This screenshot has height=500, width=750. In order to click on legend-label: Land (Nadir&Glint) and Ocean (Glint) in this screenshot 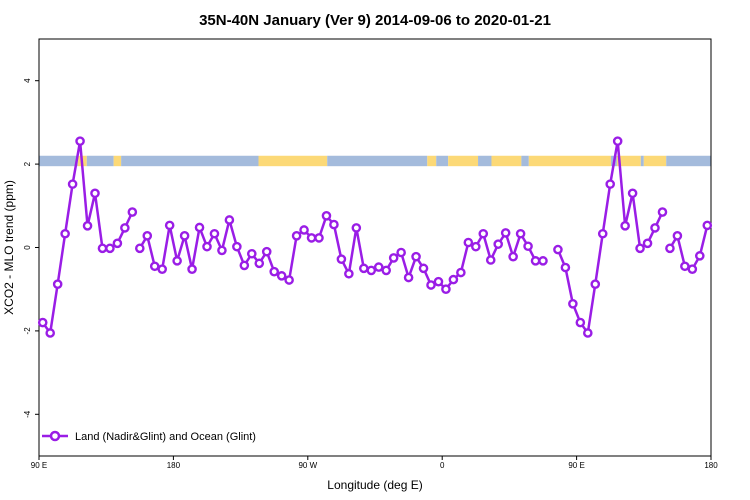, I will do `click(165, 437)`.